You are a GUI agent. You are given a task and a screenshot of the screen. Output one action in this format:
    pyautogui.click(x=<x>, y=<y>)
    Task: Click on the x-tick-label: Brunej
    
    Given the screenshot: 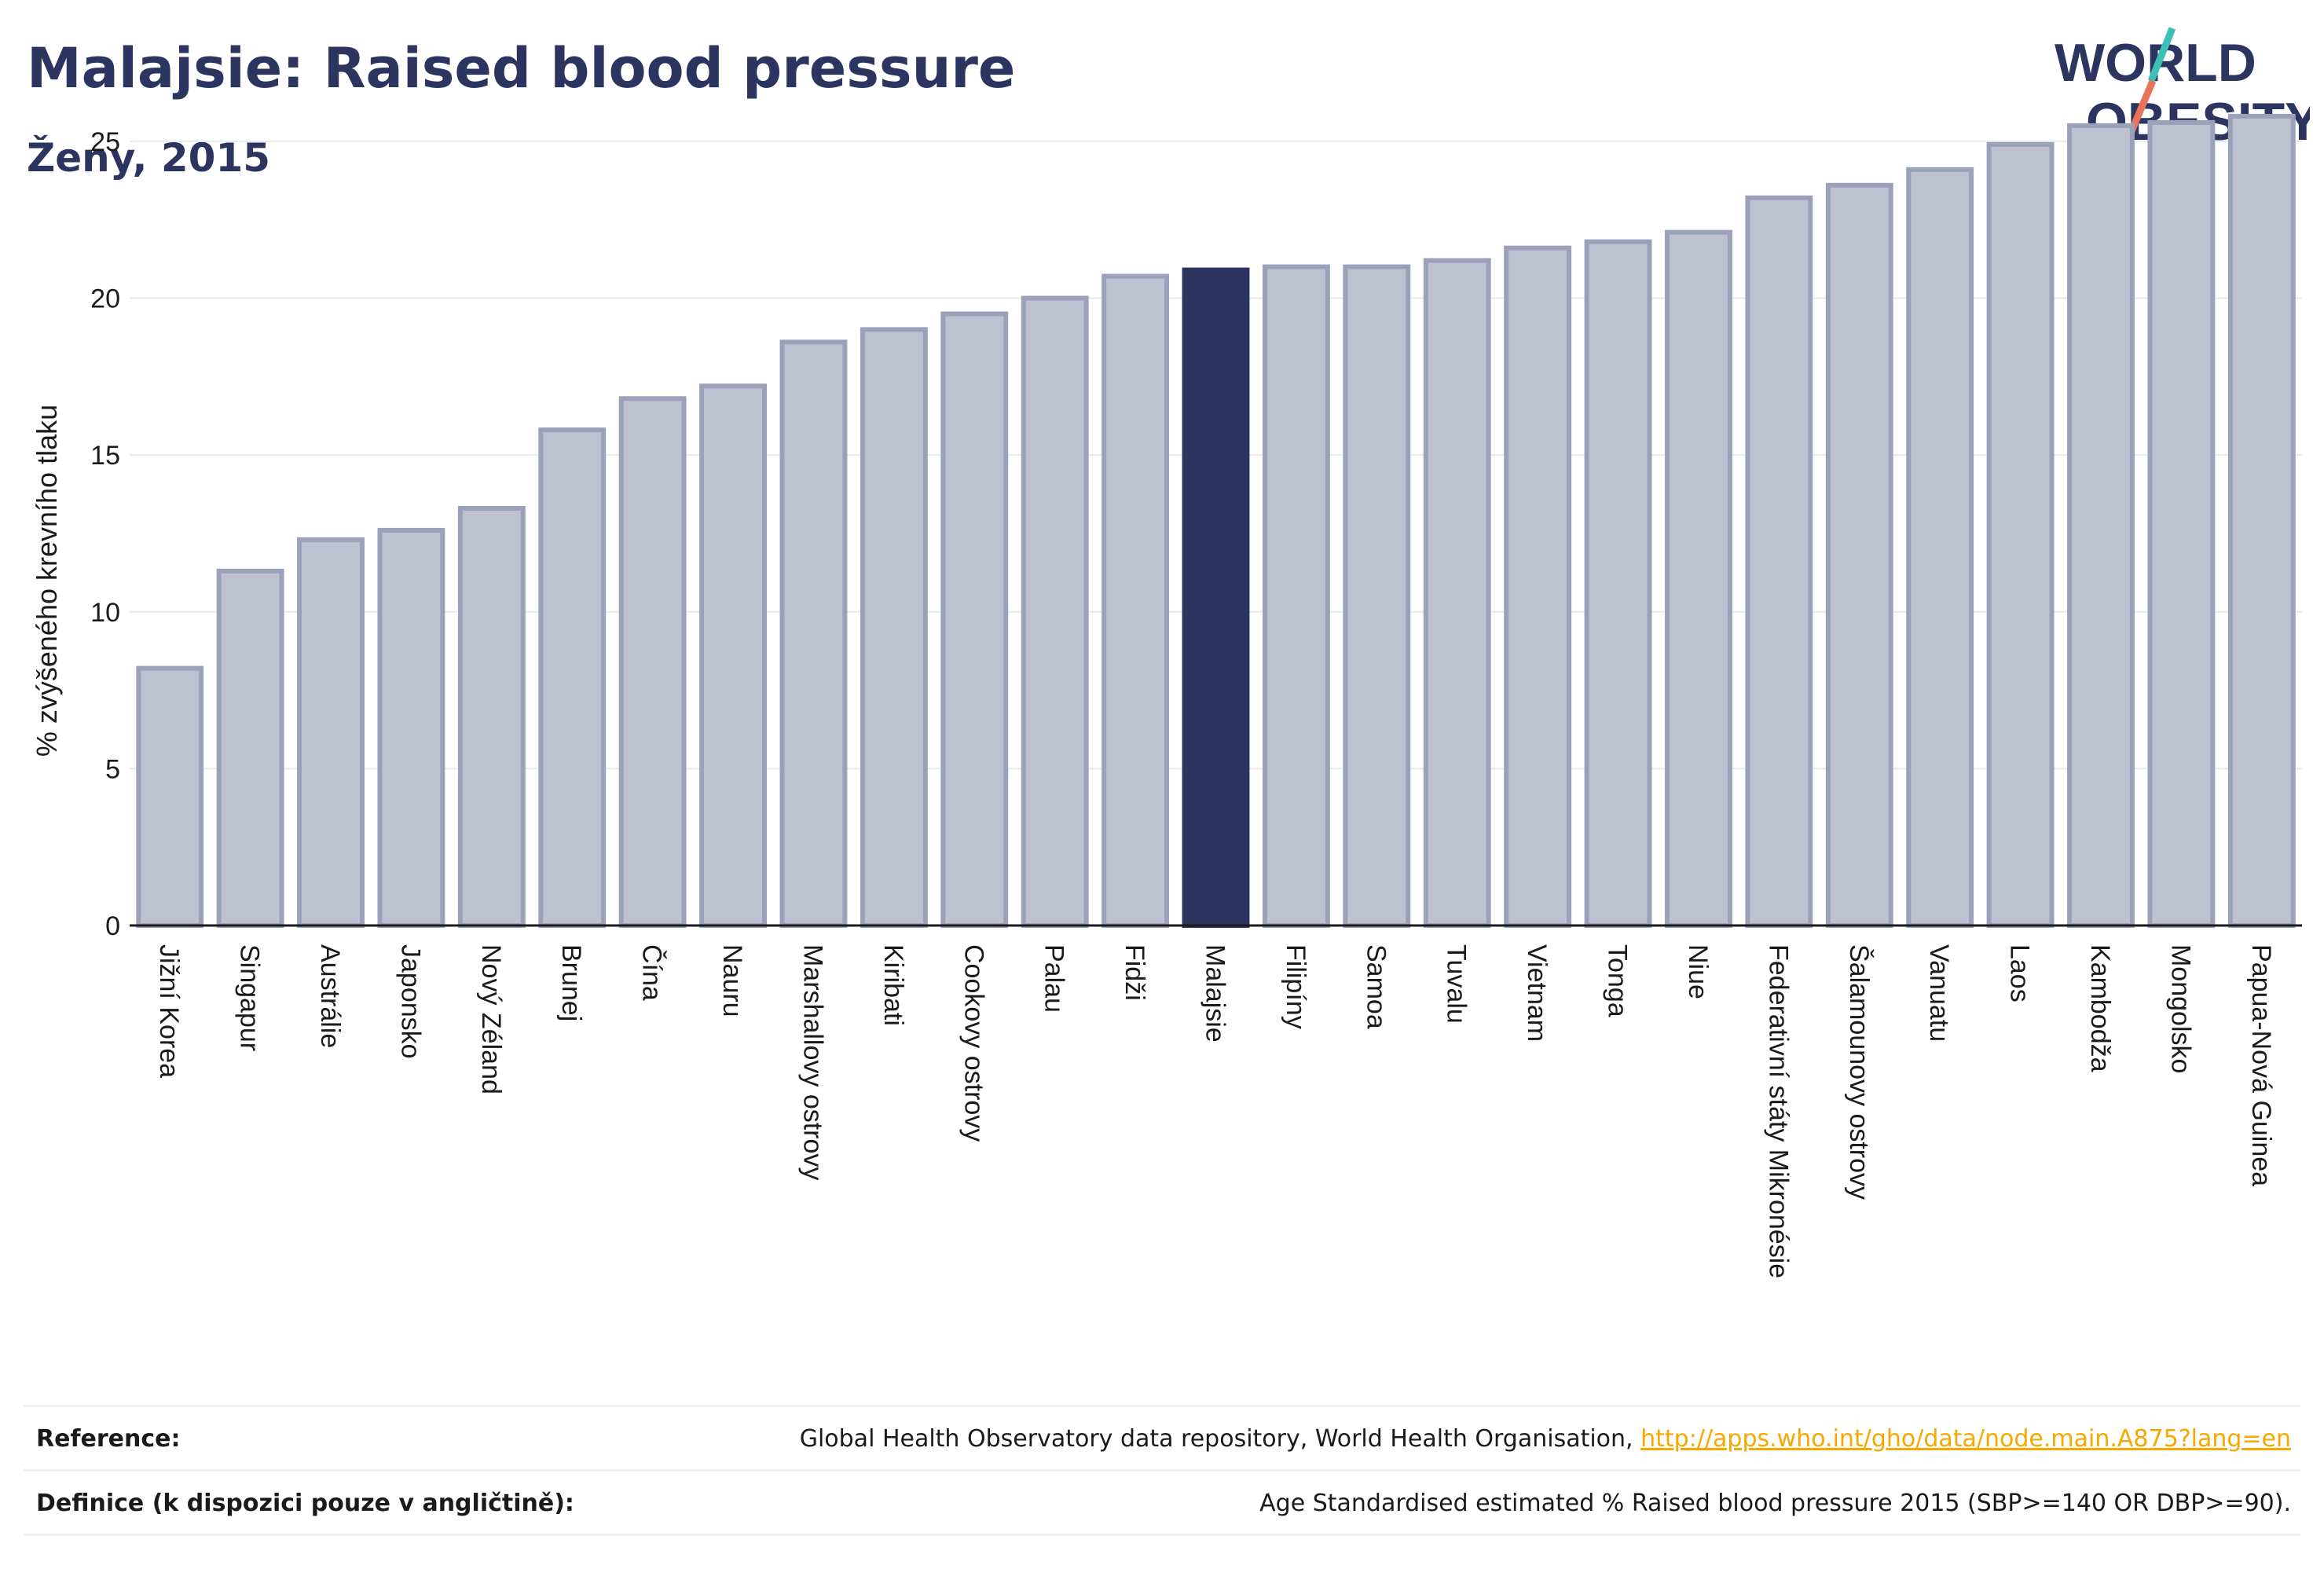 What is the action you would take?
    pyautogui.click(x=571, y=982)
    